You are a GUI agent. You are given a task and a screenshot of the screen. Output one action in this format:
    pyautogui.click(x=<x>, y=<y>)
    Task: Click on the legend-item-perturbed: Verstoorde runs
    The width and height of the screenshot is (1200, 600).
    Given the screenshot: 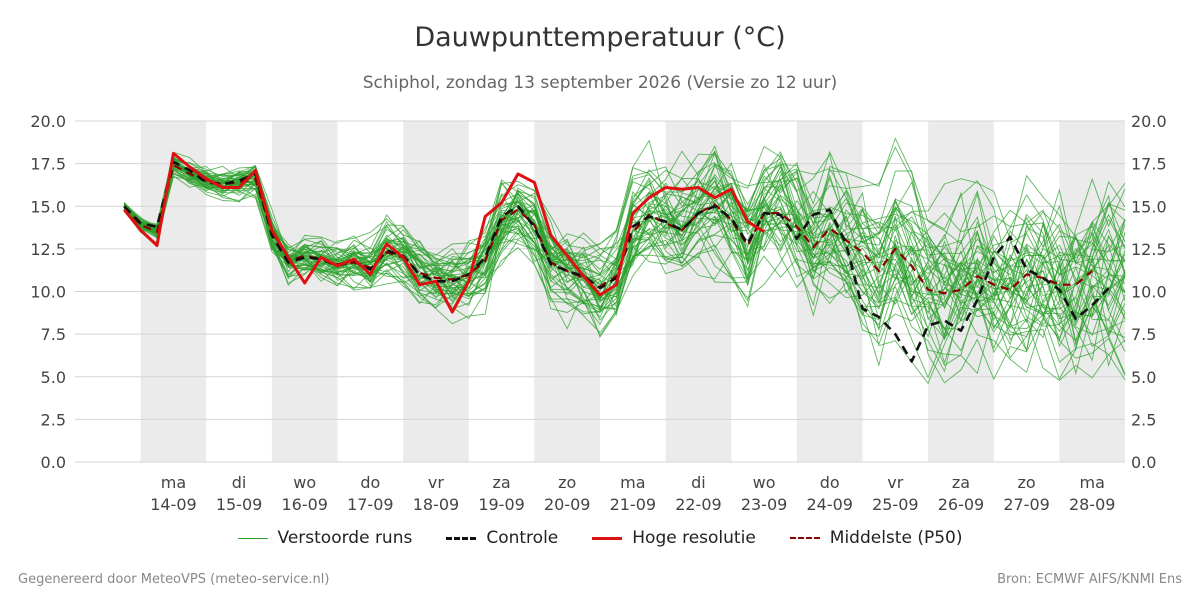 What is the action you would take?
    pyautogui.click(x=325, y=538)
    